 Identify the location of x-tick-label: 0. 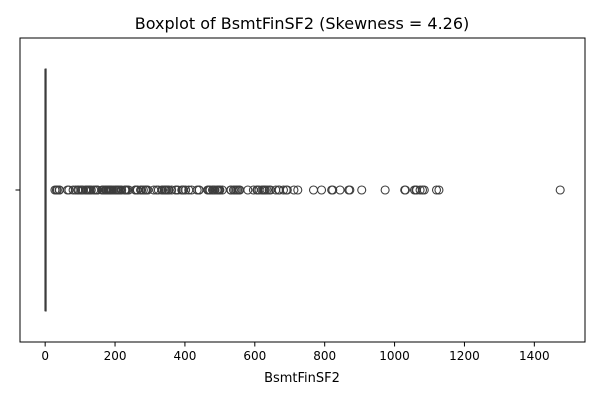
(45, 356).